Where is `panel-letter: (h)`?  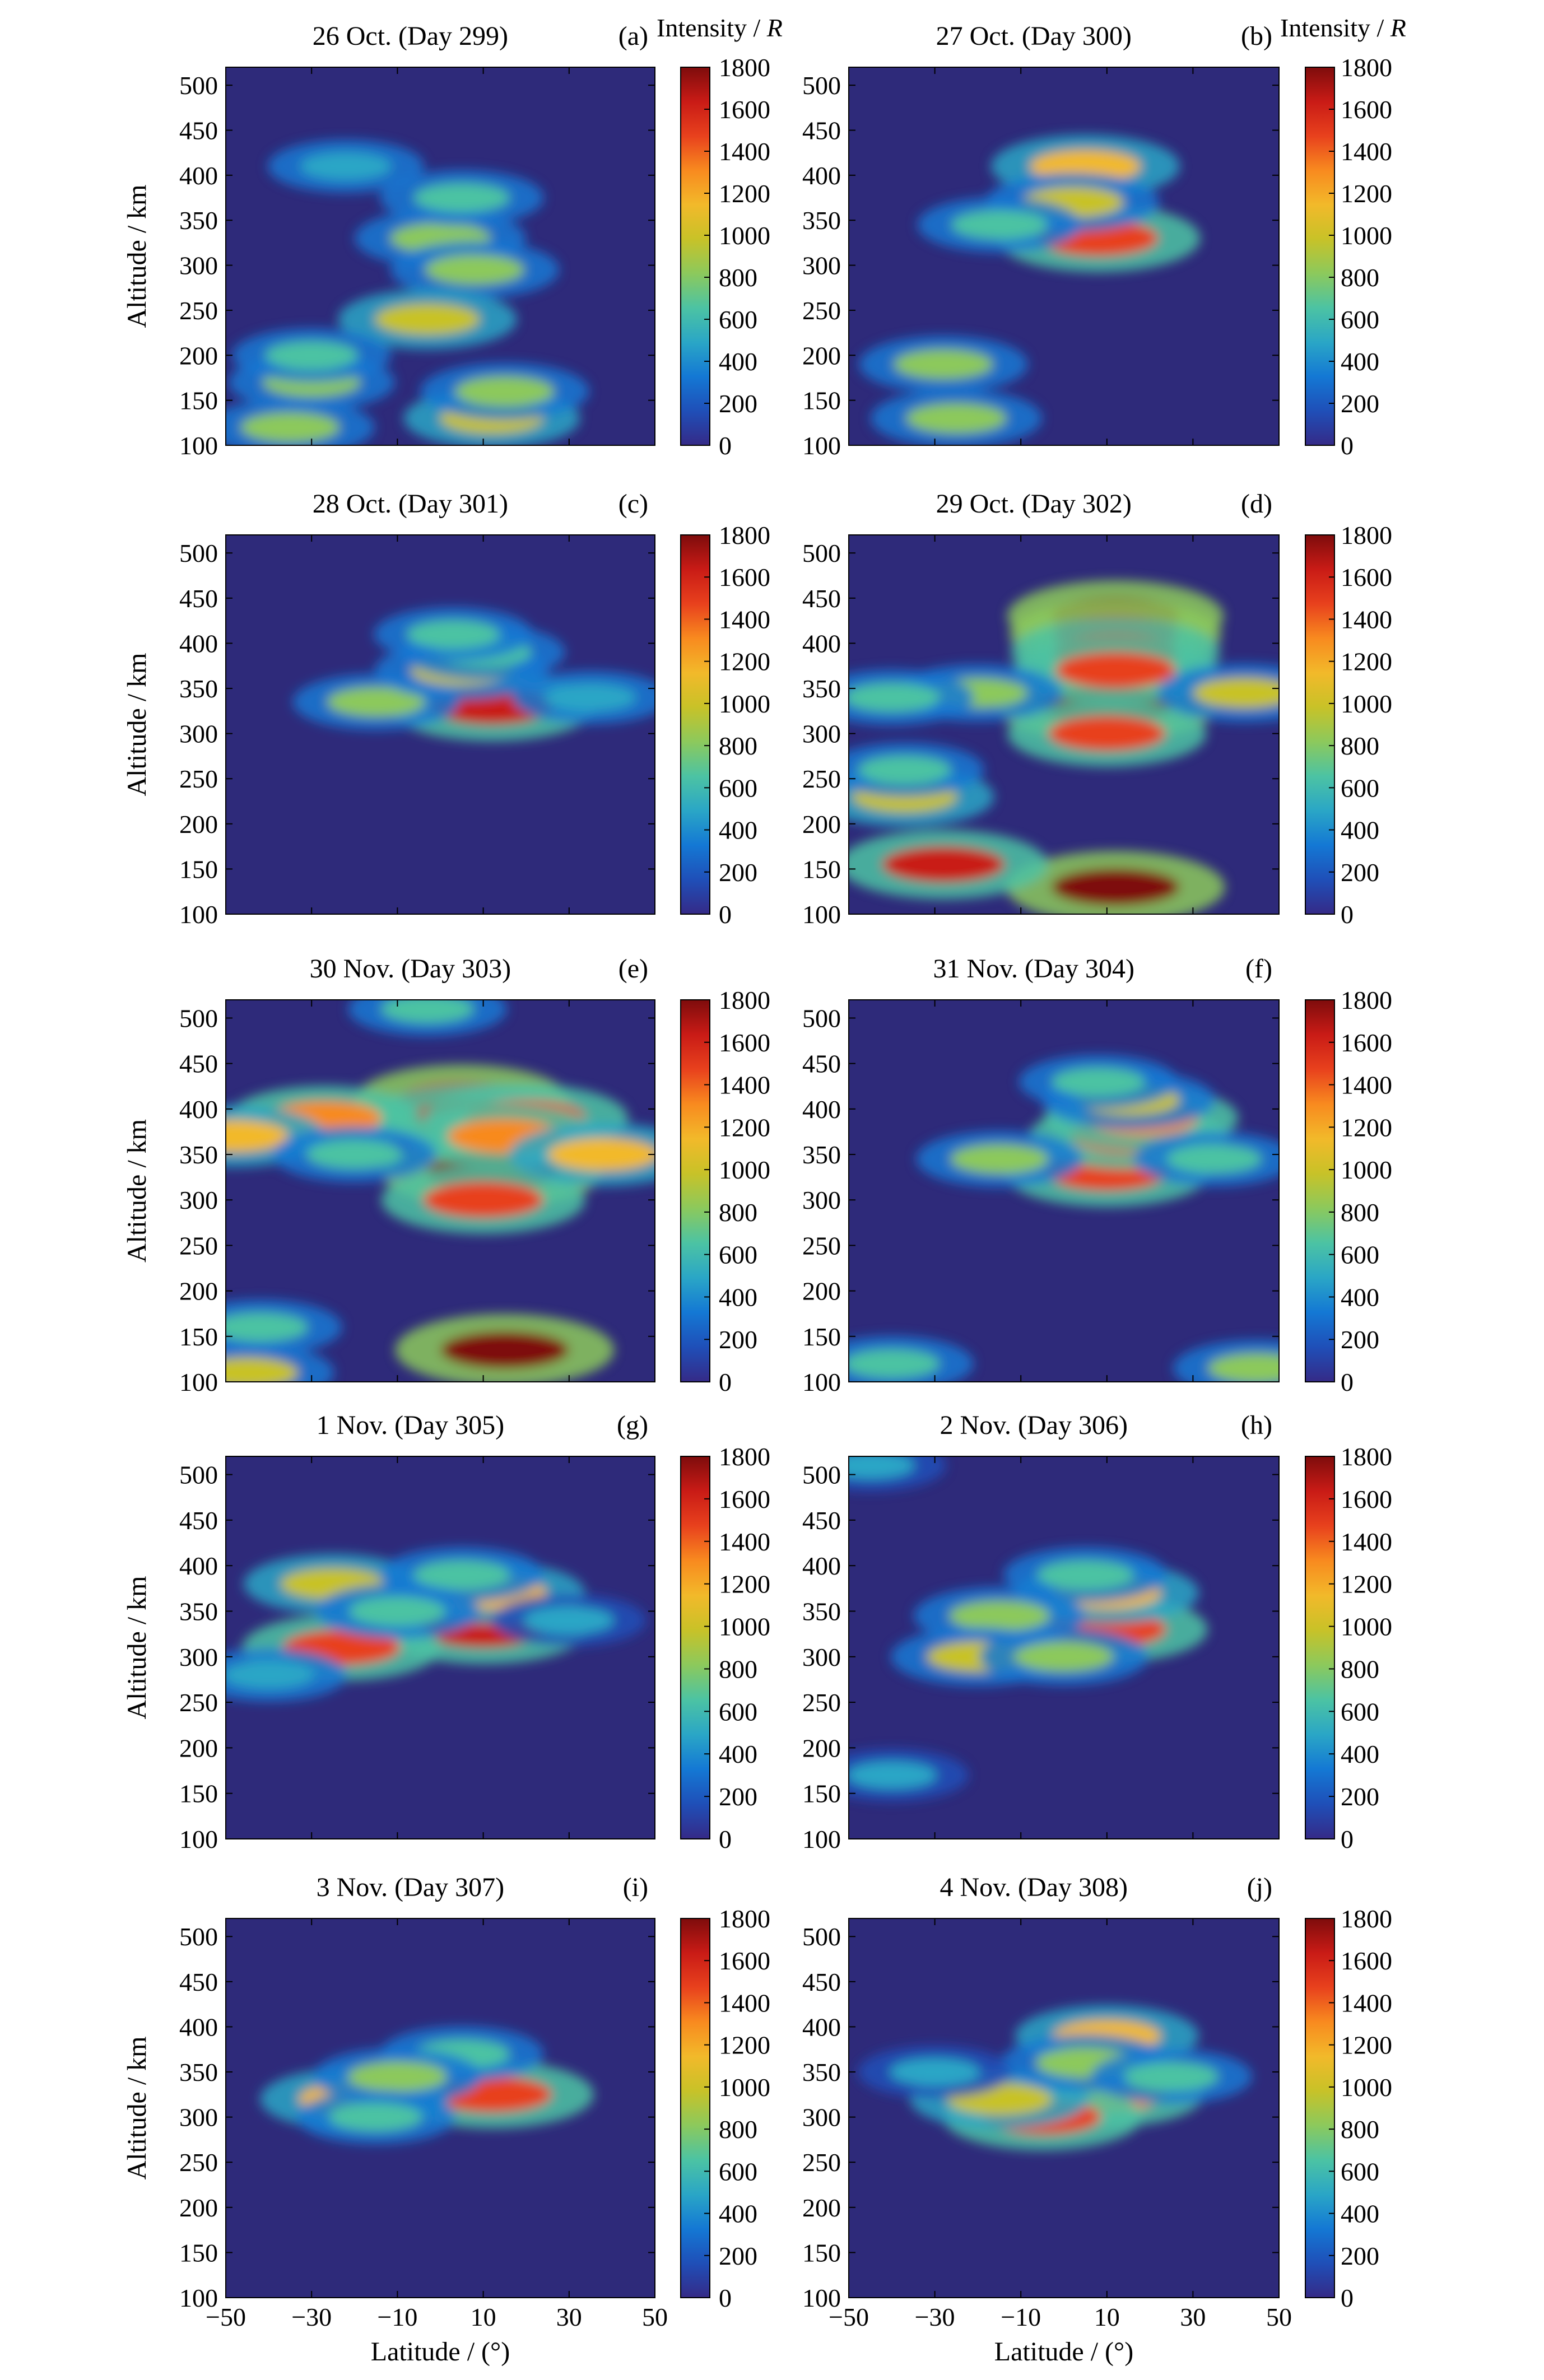 panel-letter: (h) is located at coordinates (1256, 1425).